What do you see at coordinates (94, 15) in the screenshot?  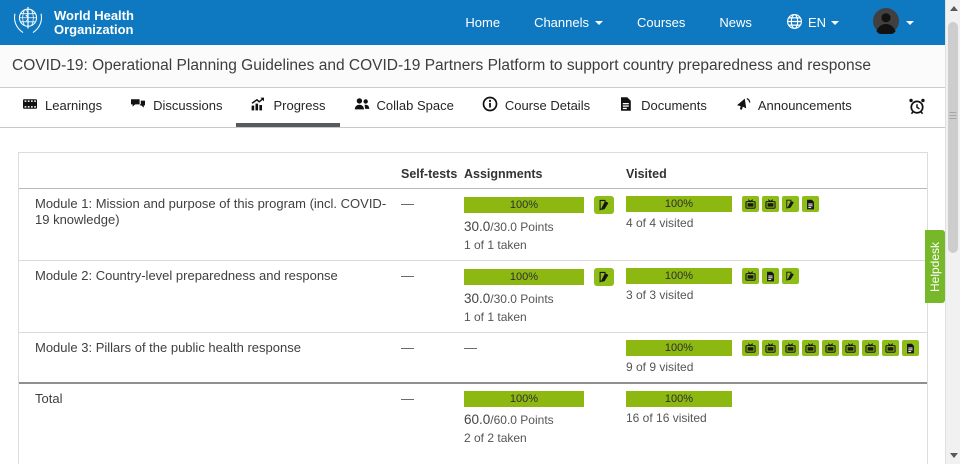 I see `brand-line1: World Health` at bounding box center [94, 15].